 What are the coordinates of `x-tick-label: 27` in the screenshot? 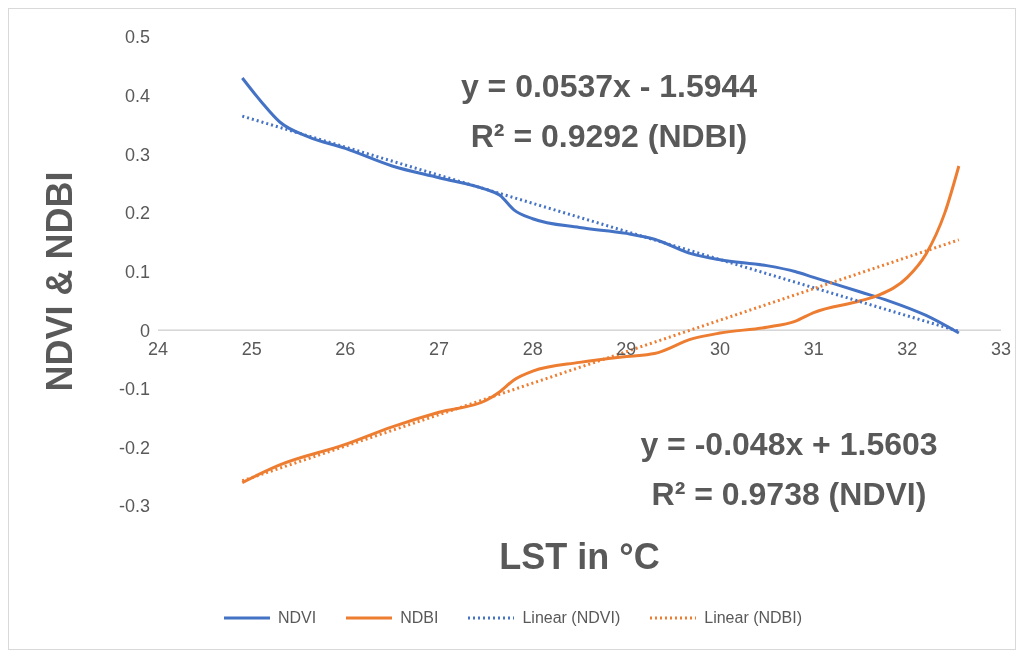 It's located at (439, 348).